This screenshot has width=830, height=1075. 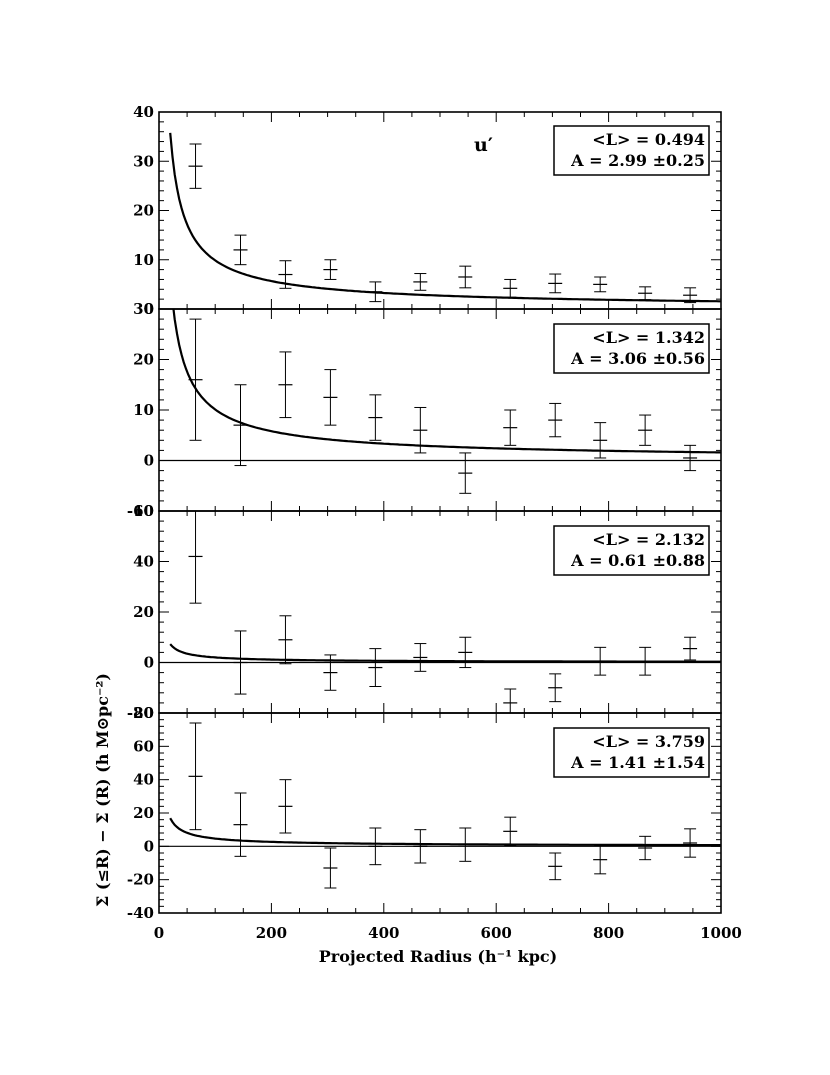 I want to click on legend-amplitude: A = 3.06 ±0.56, so click(x=637, y=358).